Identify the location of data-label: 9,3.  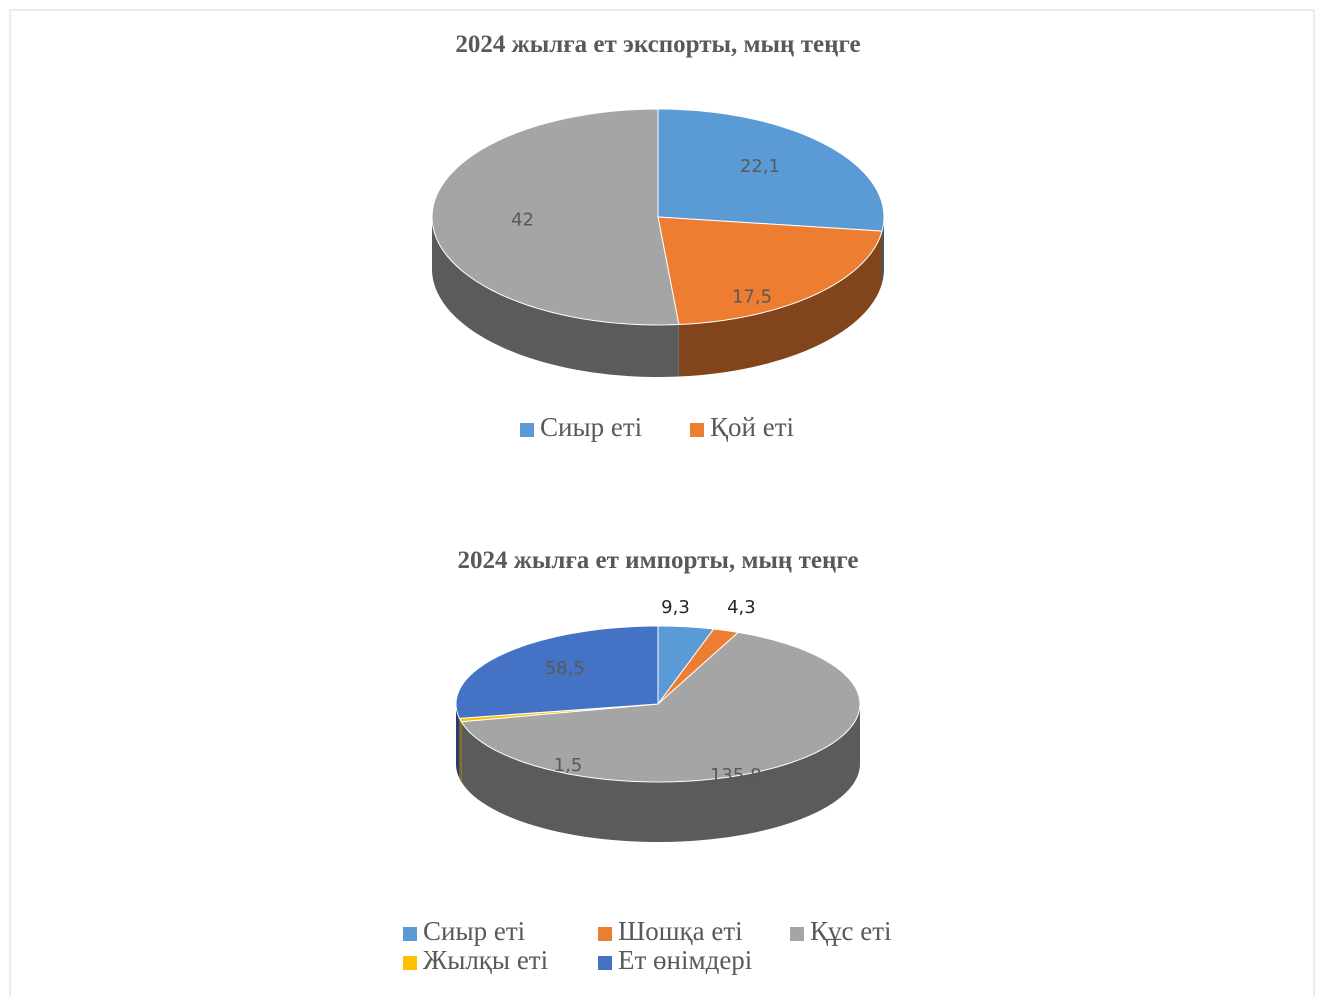
(675, 607).